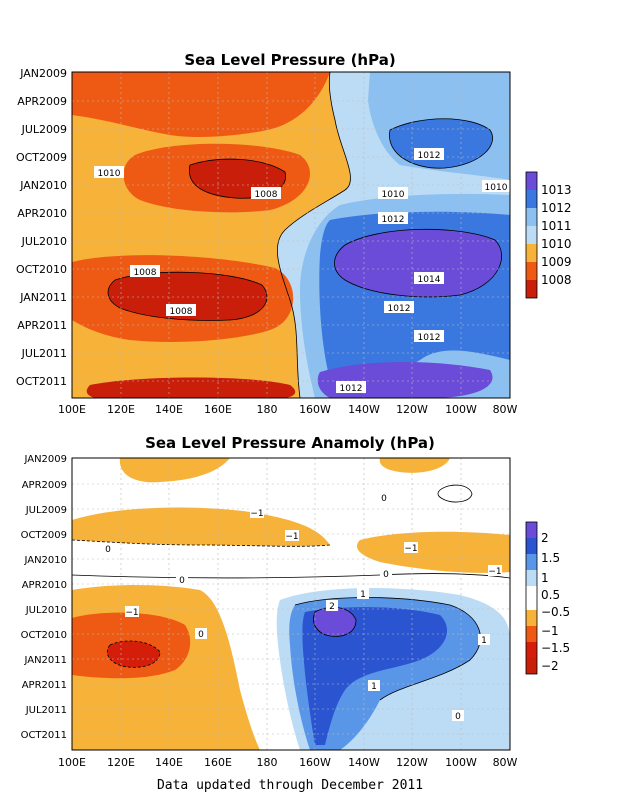  I want to click on top-x-tick: 100W, so click(461, 409).